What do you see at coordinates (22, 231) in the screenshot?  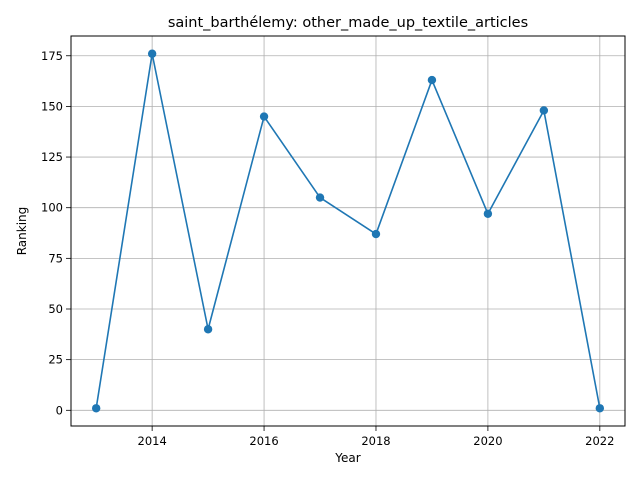 I see `y-axis-label: Ranking` at bounding box center [22, 231].